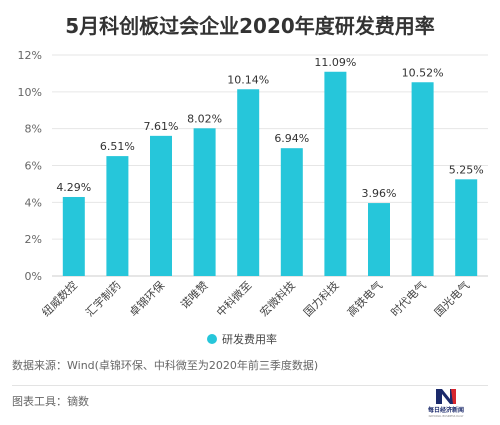 The height and width of the screenshot is (425, 500). Describe the element at coordinates (446, 396) in the screenshot. I see `logo-mark-icon` at that location.